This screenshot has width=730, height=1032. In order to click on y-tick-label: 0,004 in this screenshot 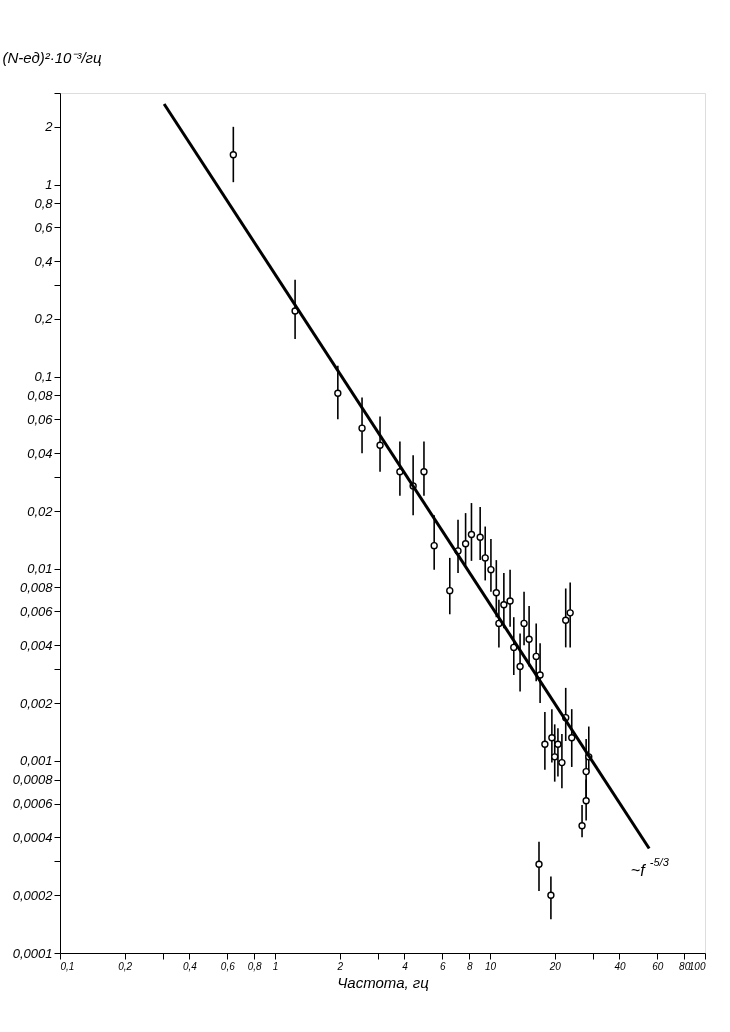, I will do `click(36, 645)`.